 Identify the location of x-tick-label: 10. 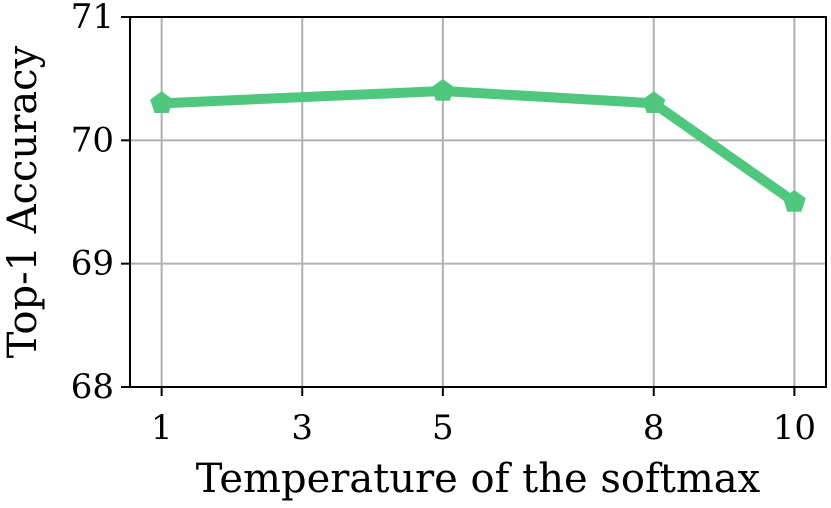
(794, 428).